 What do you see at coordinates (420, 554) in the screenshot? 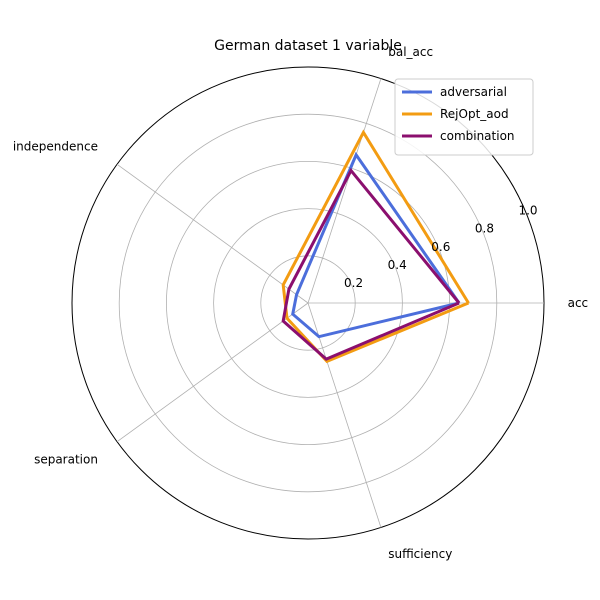
I see `axis-label: sufficiency` at bounding box center [420, 554].